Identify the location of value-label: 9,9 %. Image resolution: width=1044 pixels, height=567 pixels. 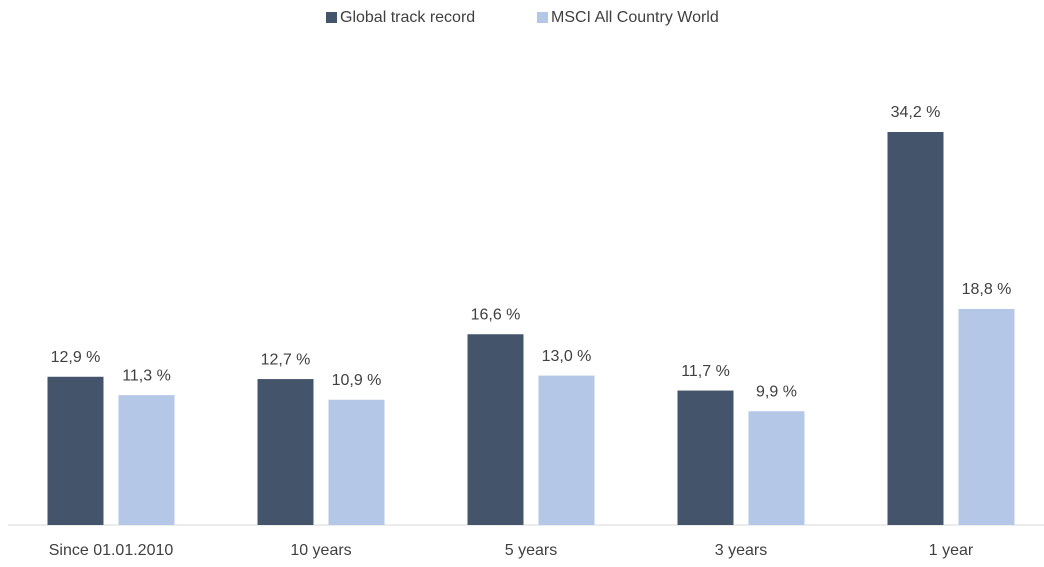
(776, 391).